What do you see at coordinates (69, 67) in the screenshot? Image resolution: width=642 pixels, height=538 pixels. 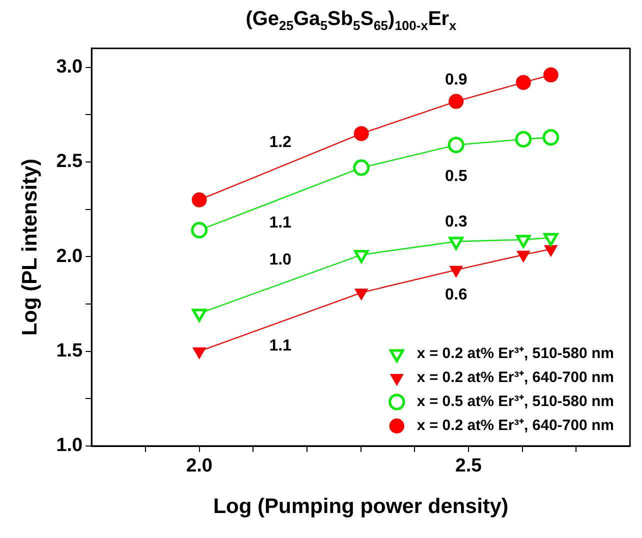 I see `y-tick-label: 3.0` at bounding box center [69, 67].